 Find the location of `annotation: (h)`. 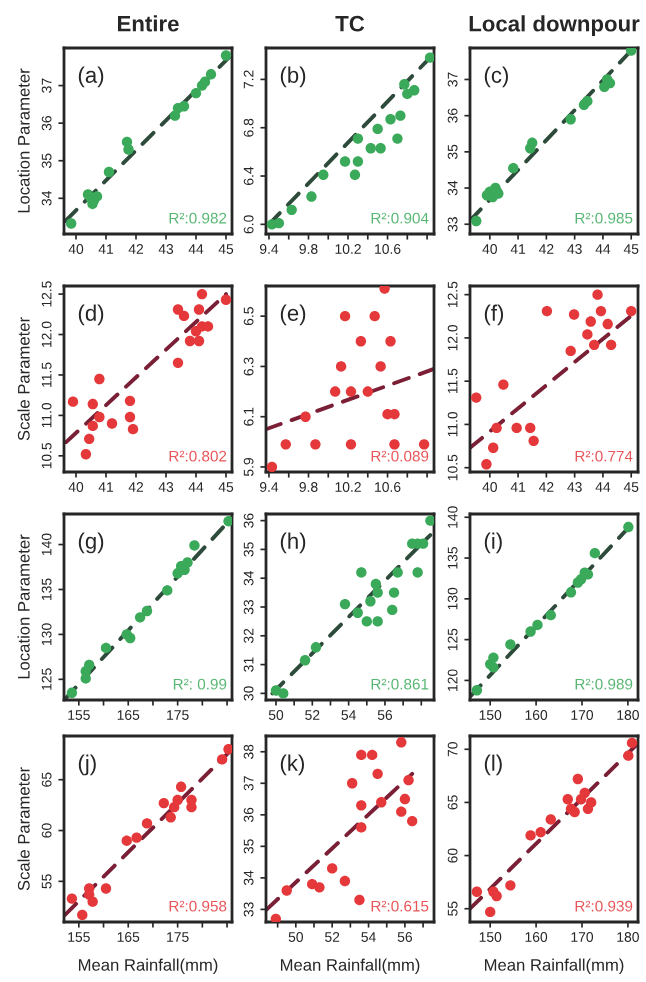

annotation: (h) is located at coordinates (293, 543).